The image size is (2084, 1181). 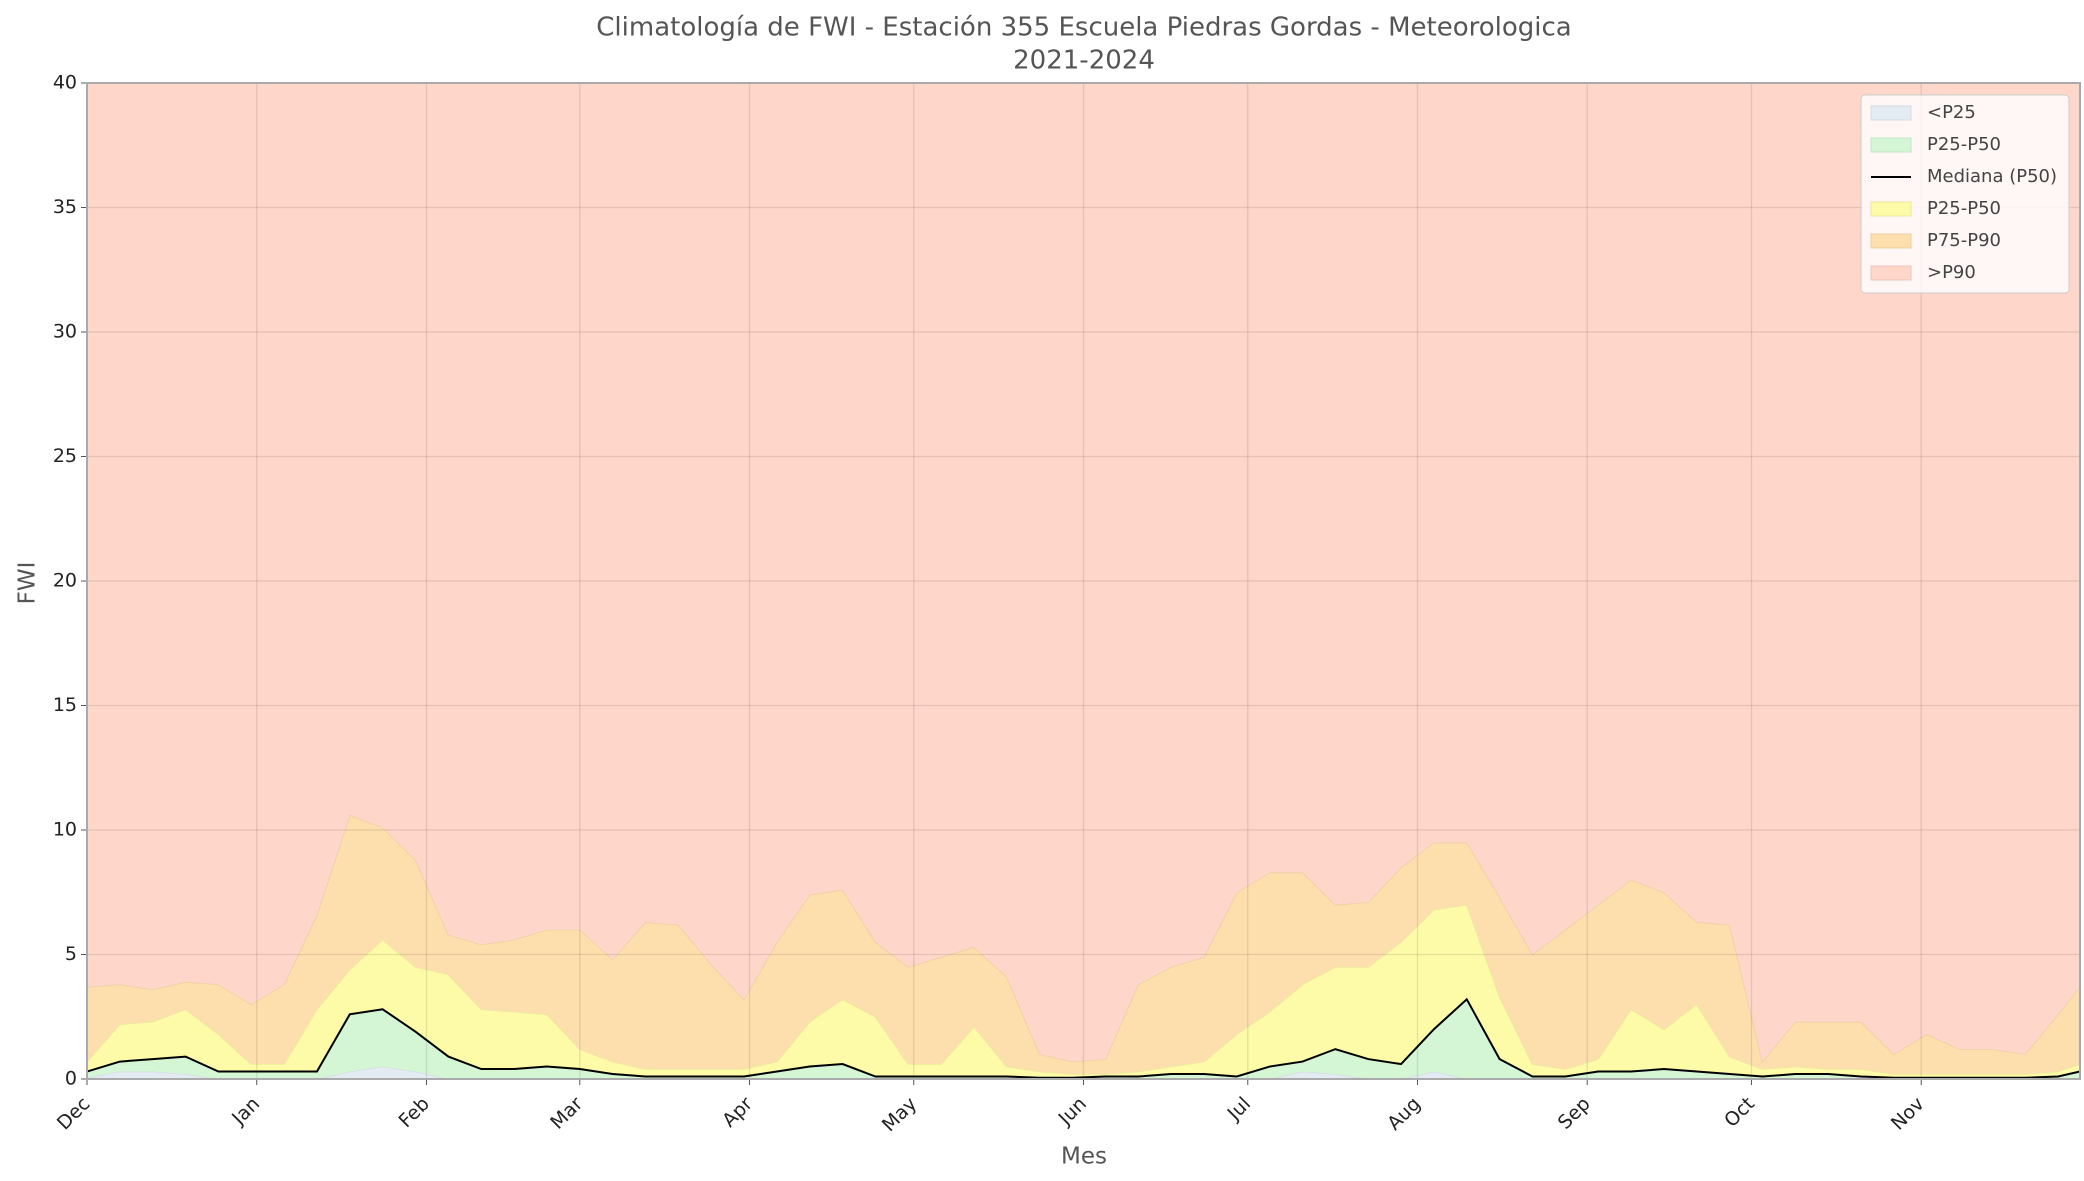 I want to click on x-tick-label: Jul, so click(x=1239, y=1109).